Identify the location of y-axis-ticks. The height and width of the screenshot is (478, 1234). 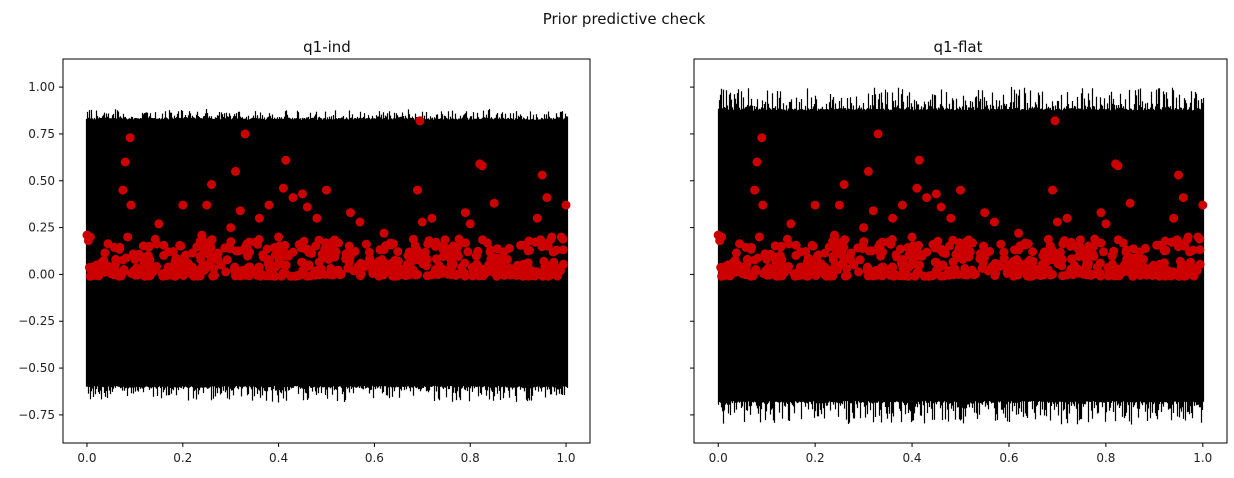
(692, 251).